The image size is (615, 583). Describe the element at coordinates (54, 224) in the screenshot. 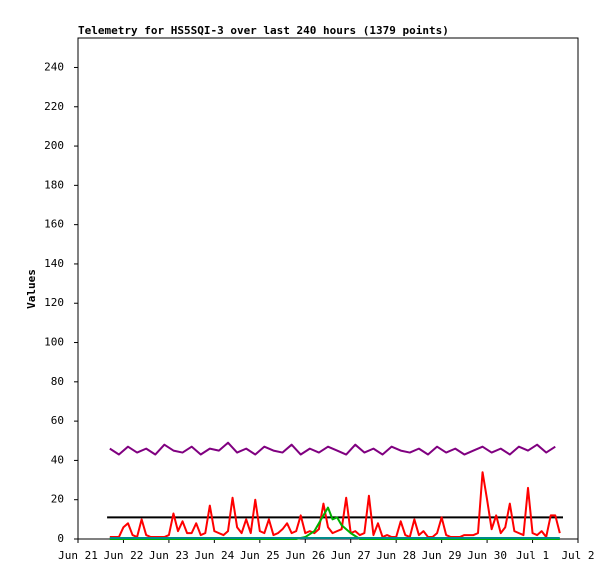

I see `y-tick-label: 160` at that location.